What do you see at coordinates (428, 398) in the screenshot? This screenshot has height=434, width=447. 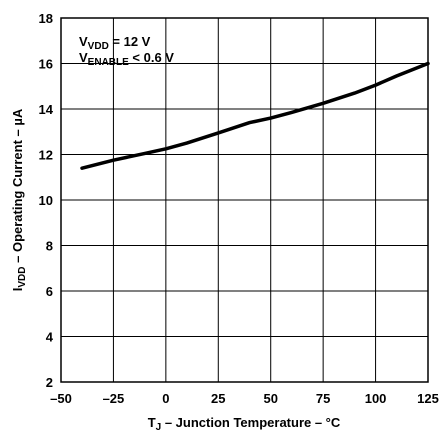 I see `x-tick-label: 125` at bounding box center [428, 398].